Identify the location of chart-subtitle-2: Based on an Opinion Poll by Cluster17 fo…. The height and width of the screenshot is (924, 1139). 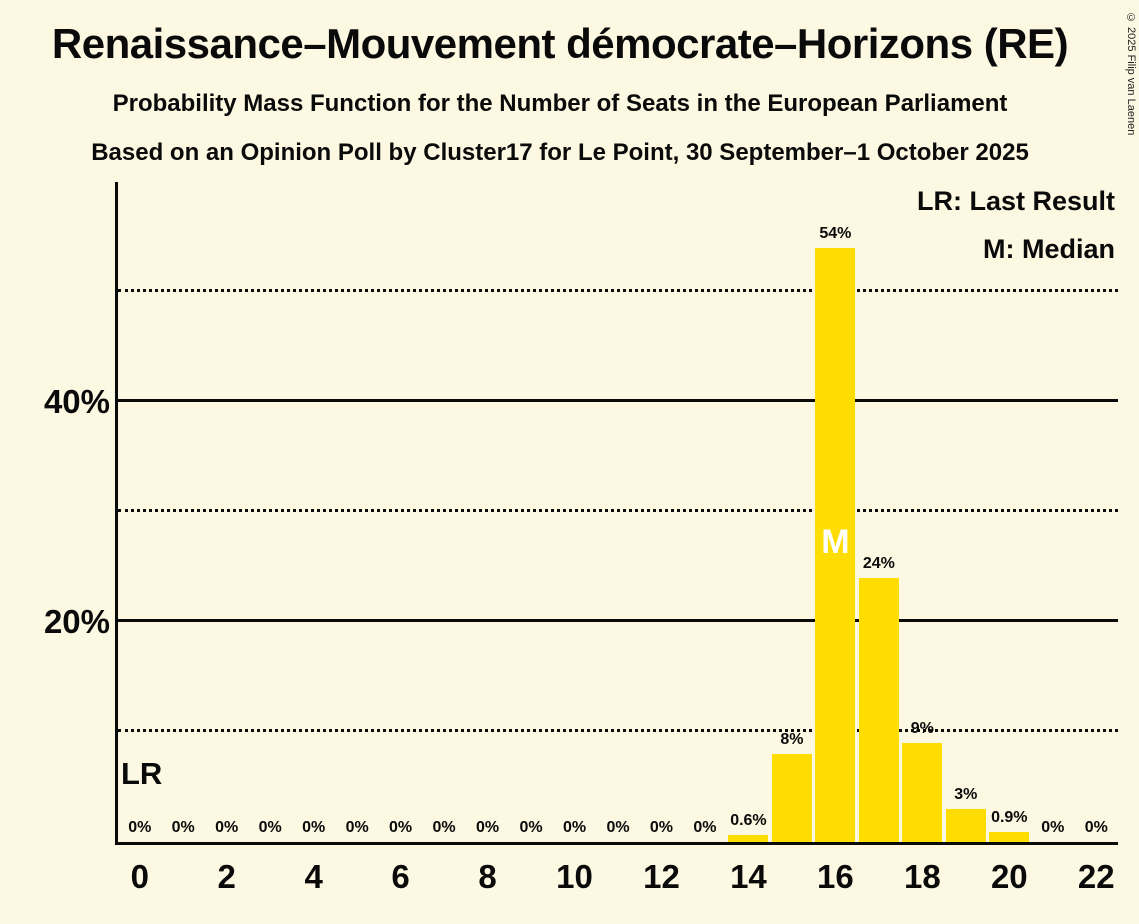
(560, 152).